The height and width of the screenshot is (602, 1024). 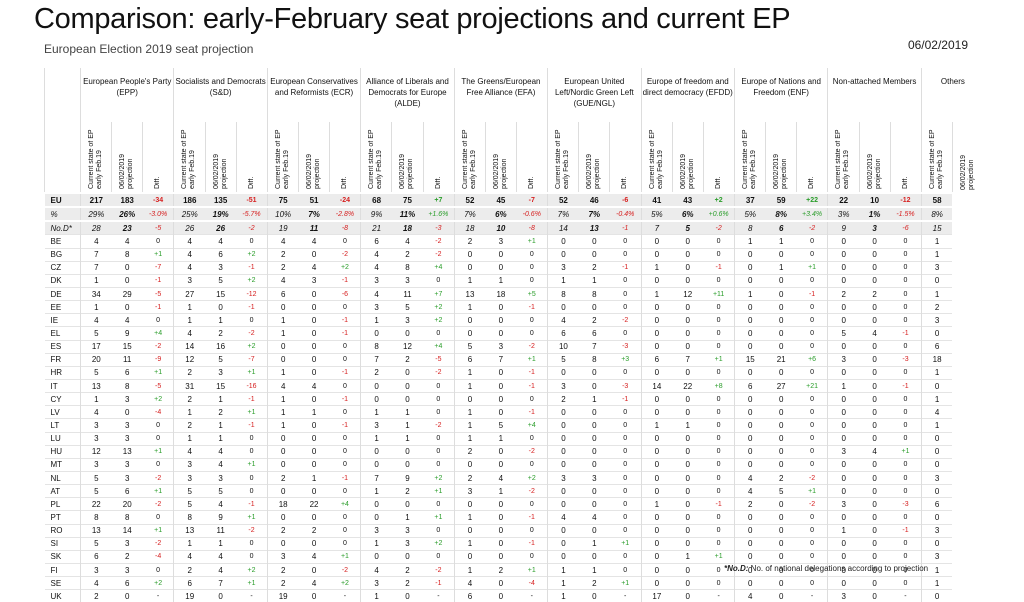 I want to click on row-label: EL, so click(x=62, y=333).